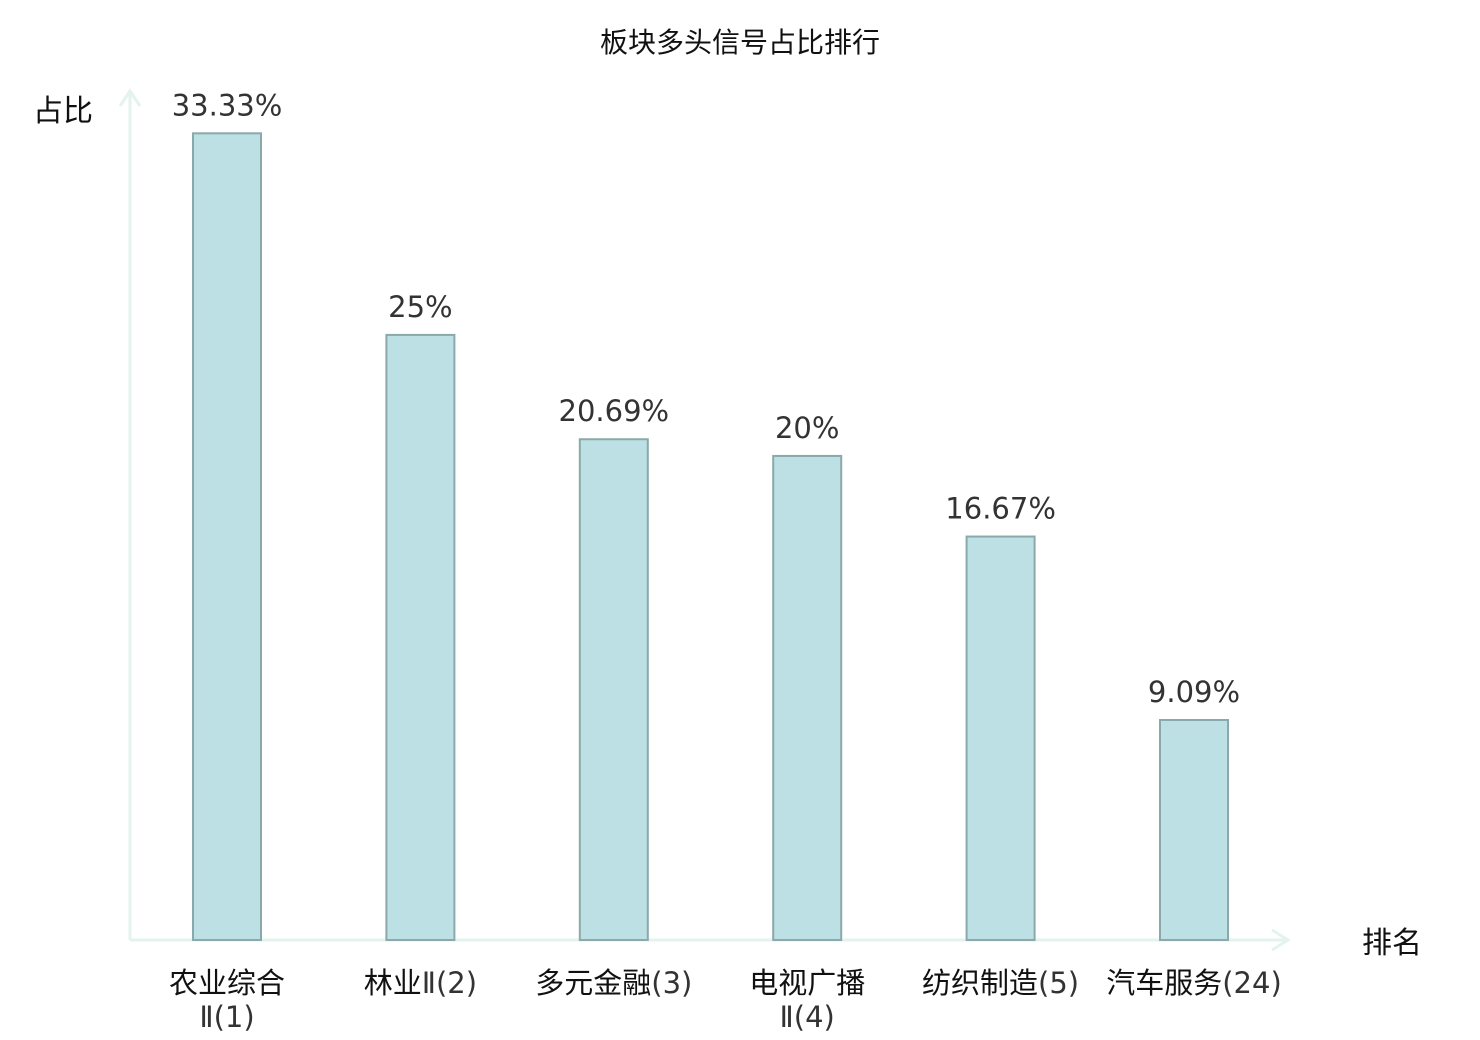 The image size is (1480, 1040). I want to click on x-tick-rank: Ⅱ(4), so click(807, 1017).